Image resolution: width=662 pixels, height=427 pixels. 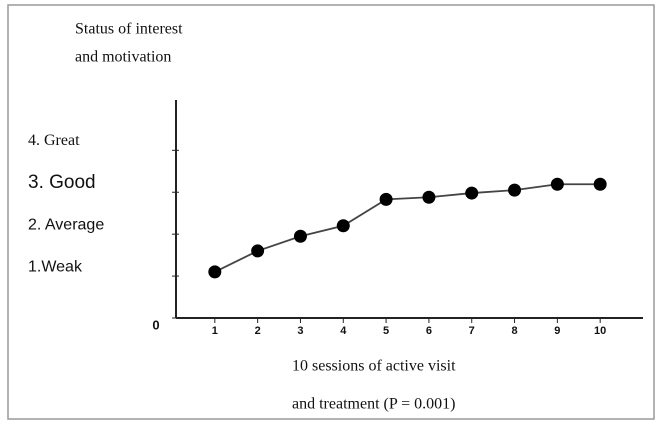 I want to click on y-axis-title: Status of interest, so click(x=129, y=29).